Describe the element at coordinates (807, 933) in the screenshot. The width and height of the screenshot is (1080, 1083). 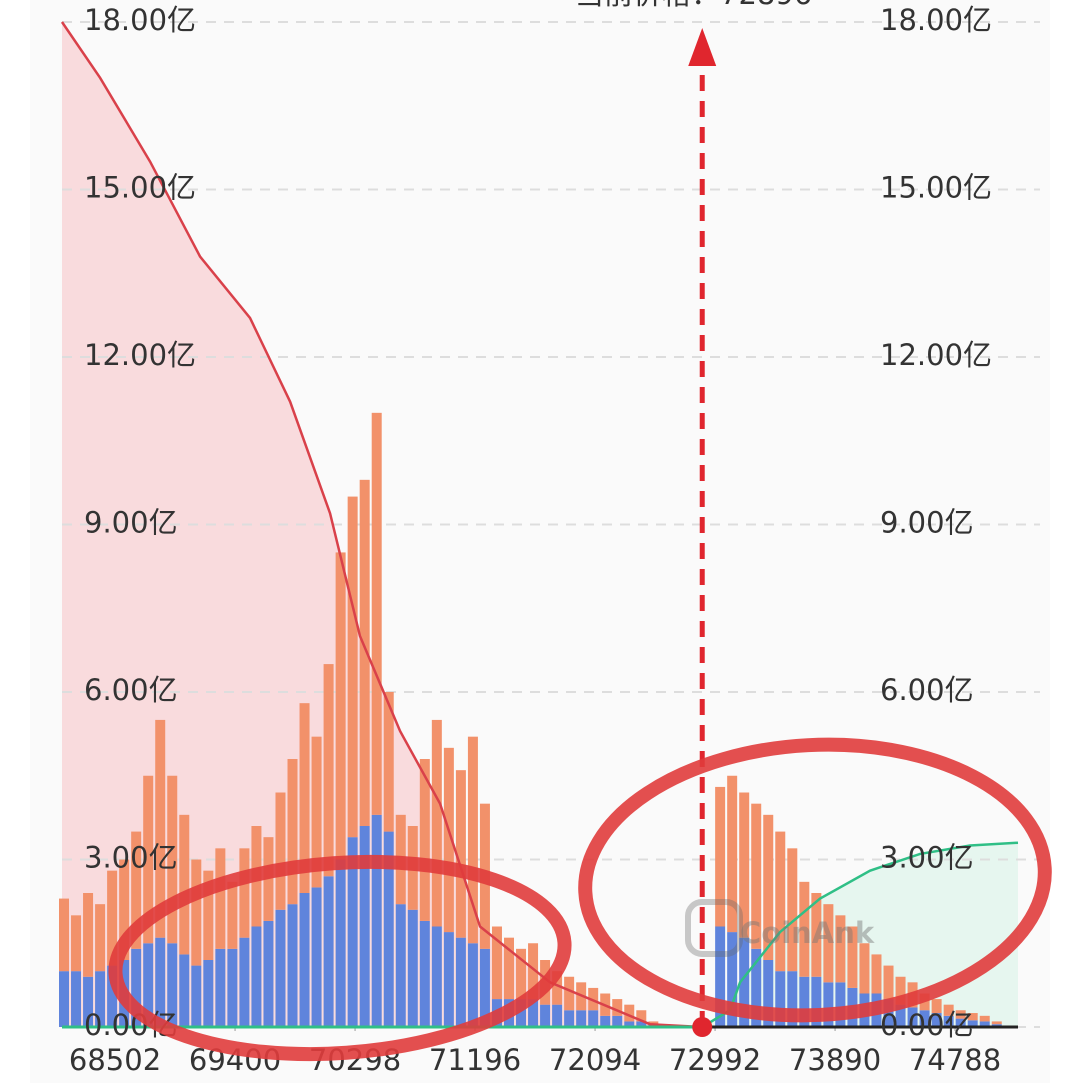
I see `watermark: CoinAnk` at that location.